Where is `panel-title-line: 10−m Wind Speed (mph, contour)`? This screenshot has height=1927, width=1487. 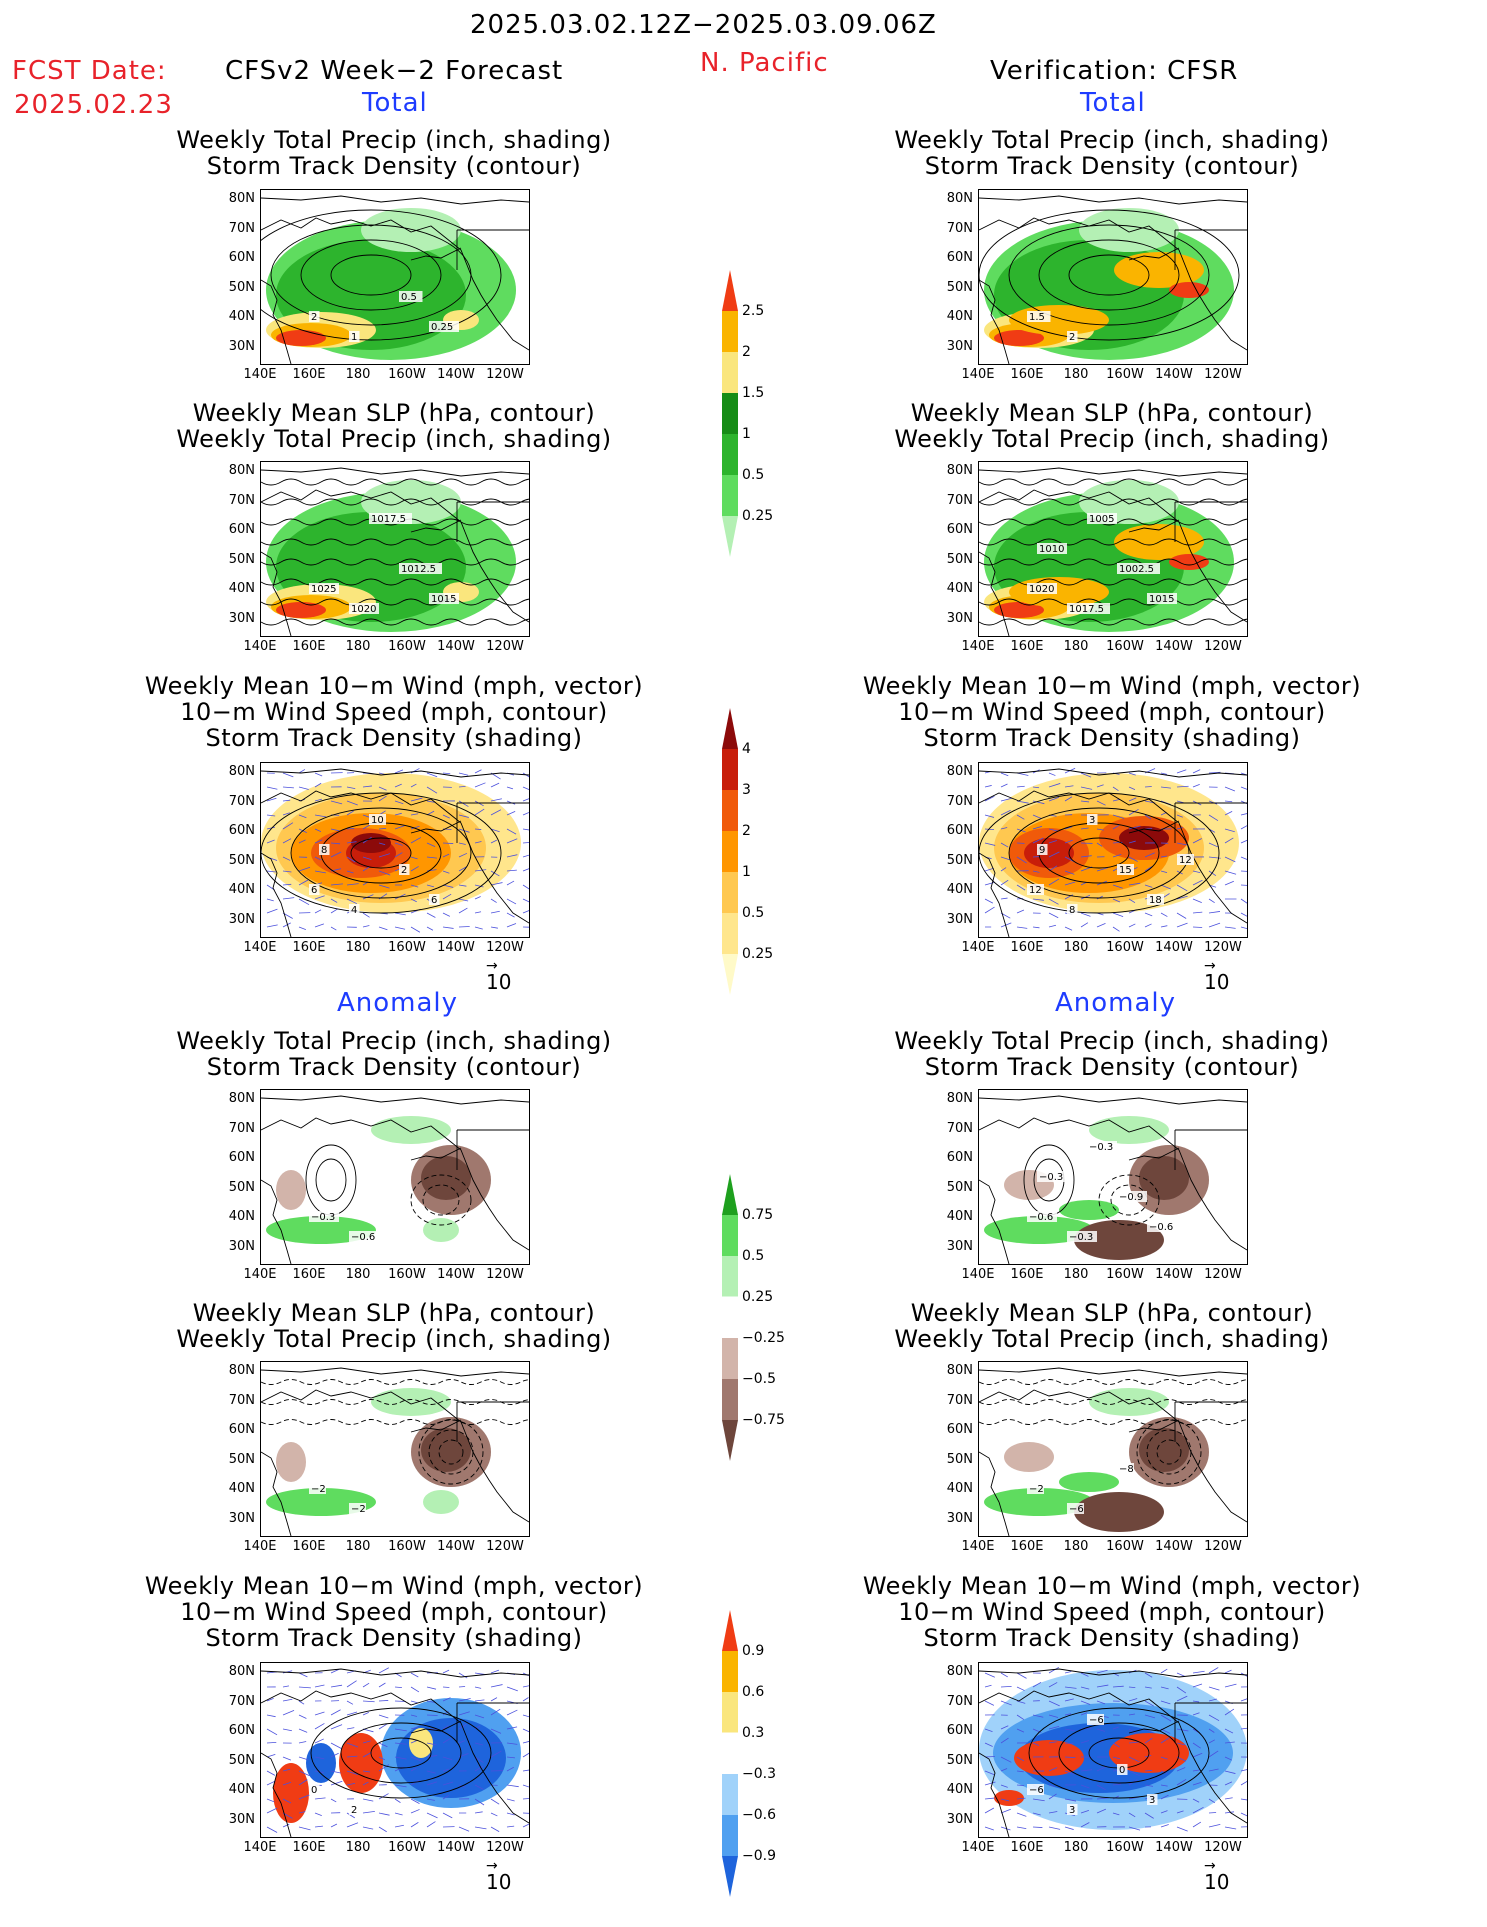 panel-title-line: 10−m Wind Speed (mph, contour) is located at coordinates (1112, 1612).